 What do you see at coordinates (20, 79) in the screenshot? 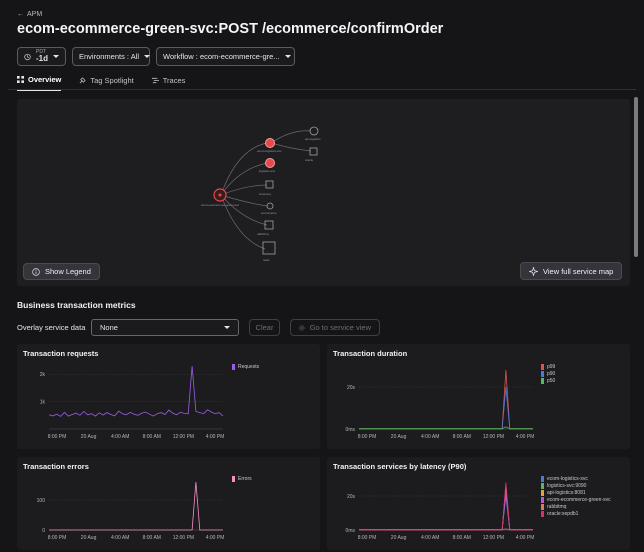
I see `grid-icon` at bounding box center [20, 79].